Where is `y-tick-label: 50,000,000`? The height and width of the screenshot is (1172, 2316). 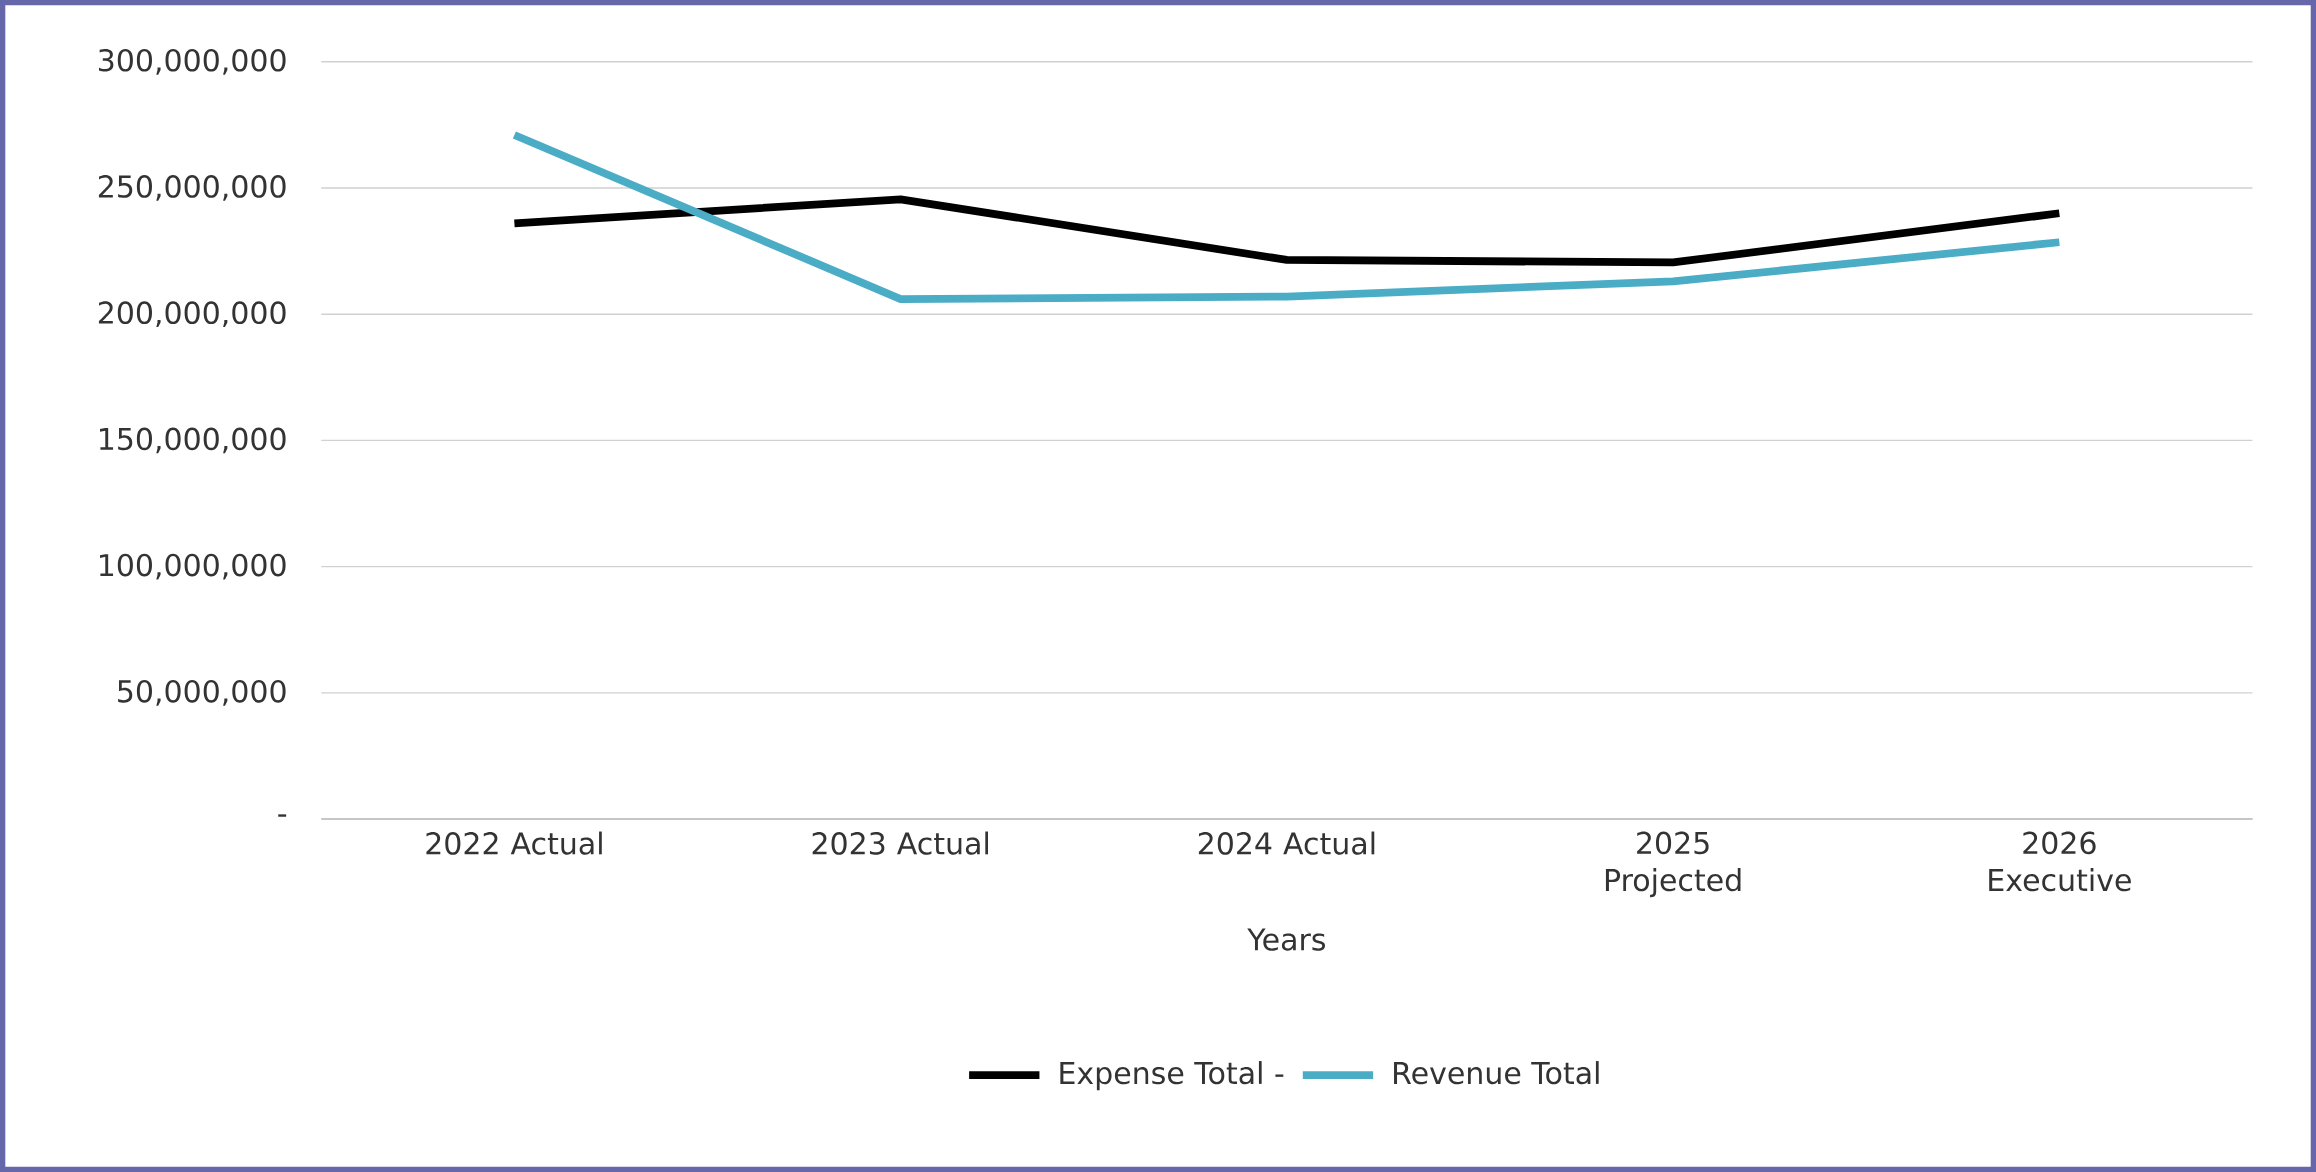
y-tick-label: 50,000,000 is located at coordinates (202, 692).